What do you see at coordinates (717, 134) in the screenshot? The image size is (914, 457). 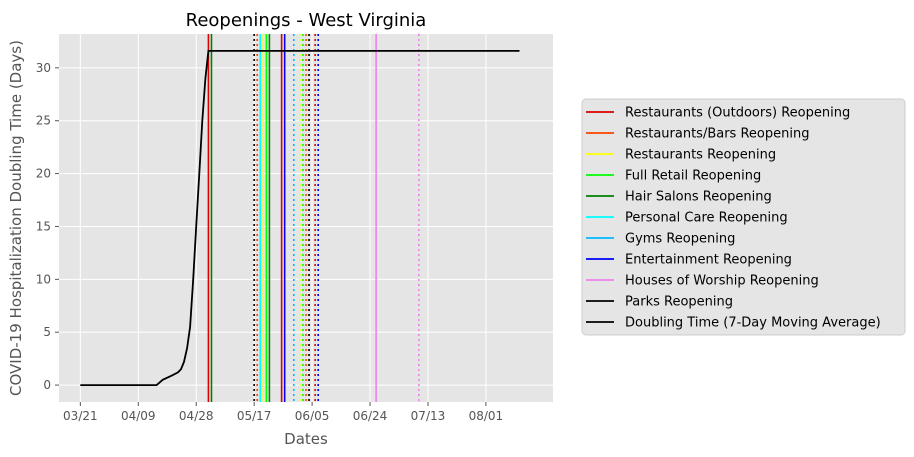 I see `legend-label: Restaurants/Bars Reopening` at bounding box center [717, 134].